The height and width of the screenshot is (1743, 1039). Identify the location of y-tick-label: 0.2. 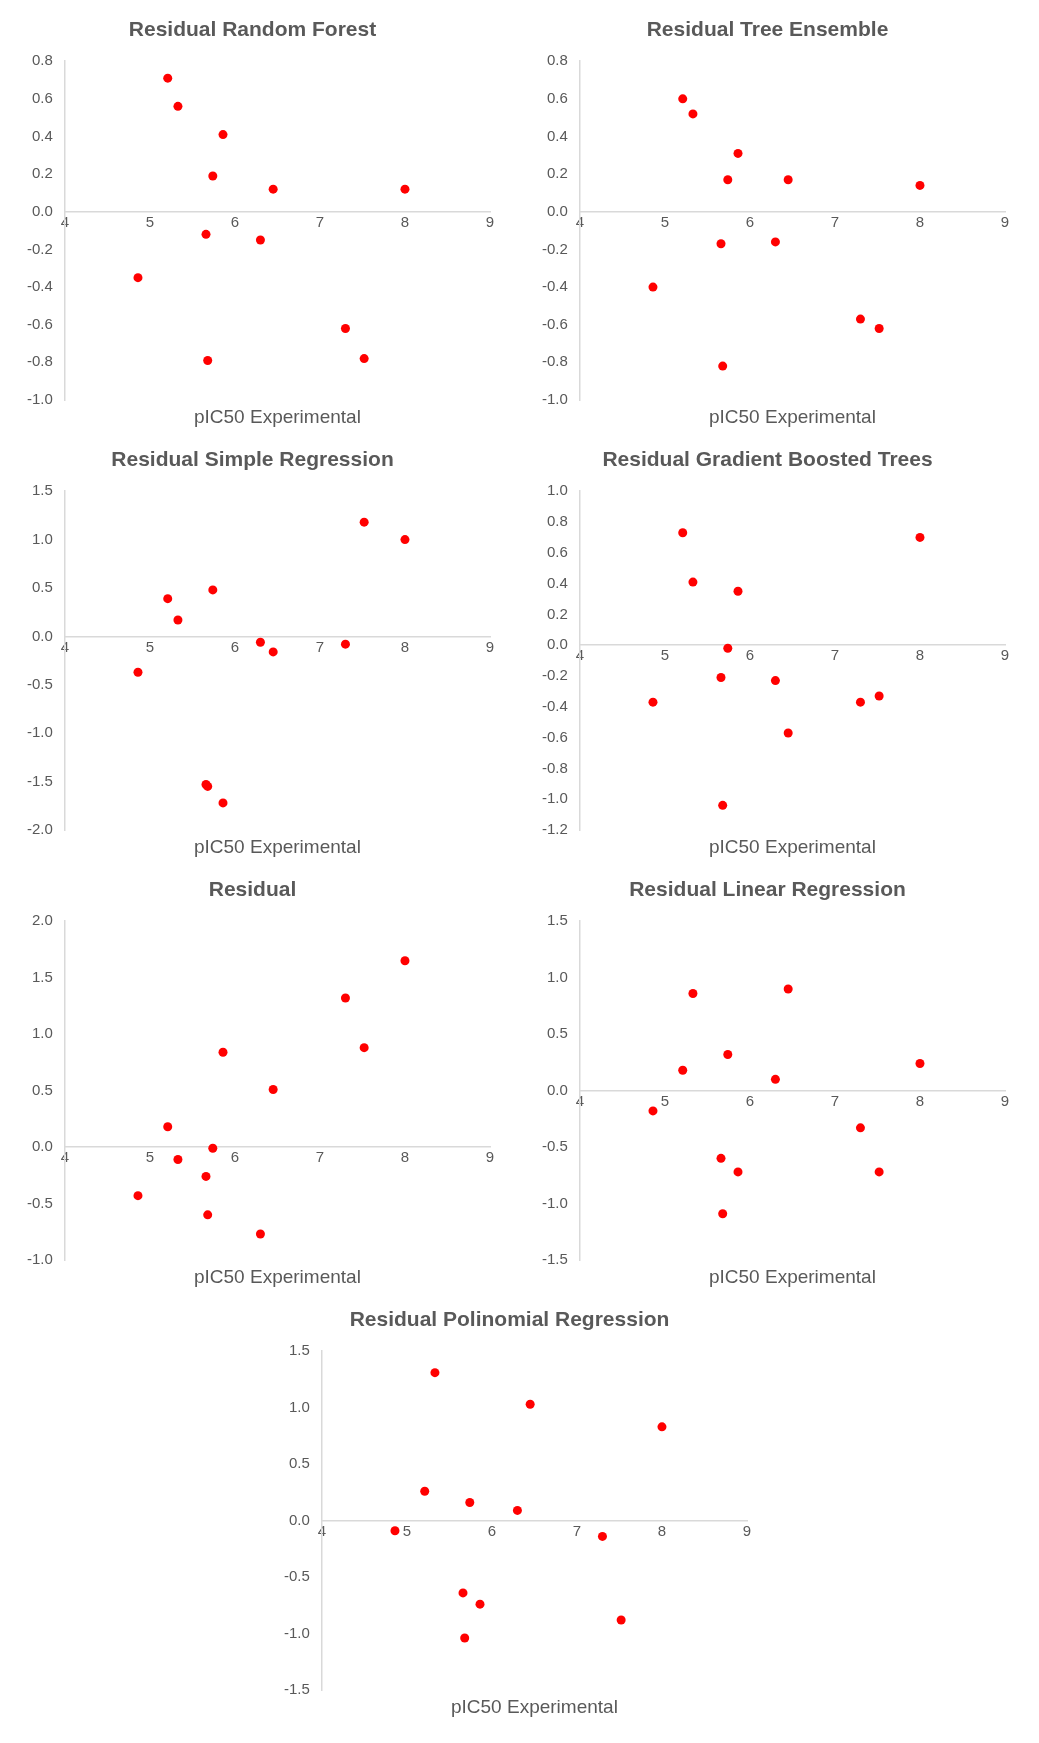
(557, 173).